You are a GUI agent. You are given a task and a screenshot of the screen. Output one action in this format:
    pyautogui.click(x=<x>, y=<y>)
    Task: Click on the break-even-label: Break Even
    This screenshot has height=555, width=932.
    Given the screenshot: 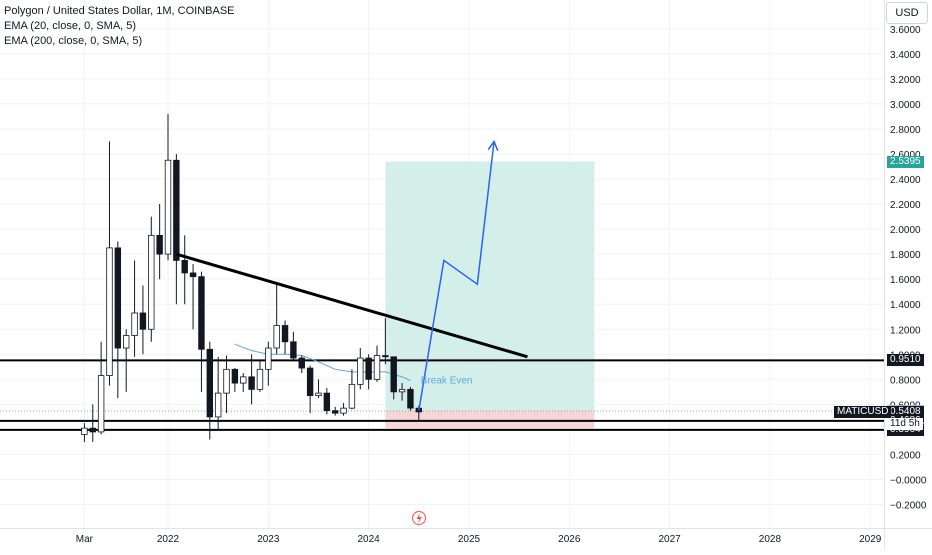 What is the action you would take?
    pyautogui.click(x=447, y=380)
    